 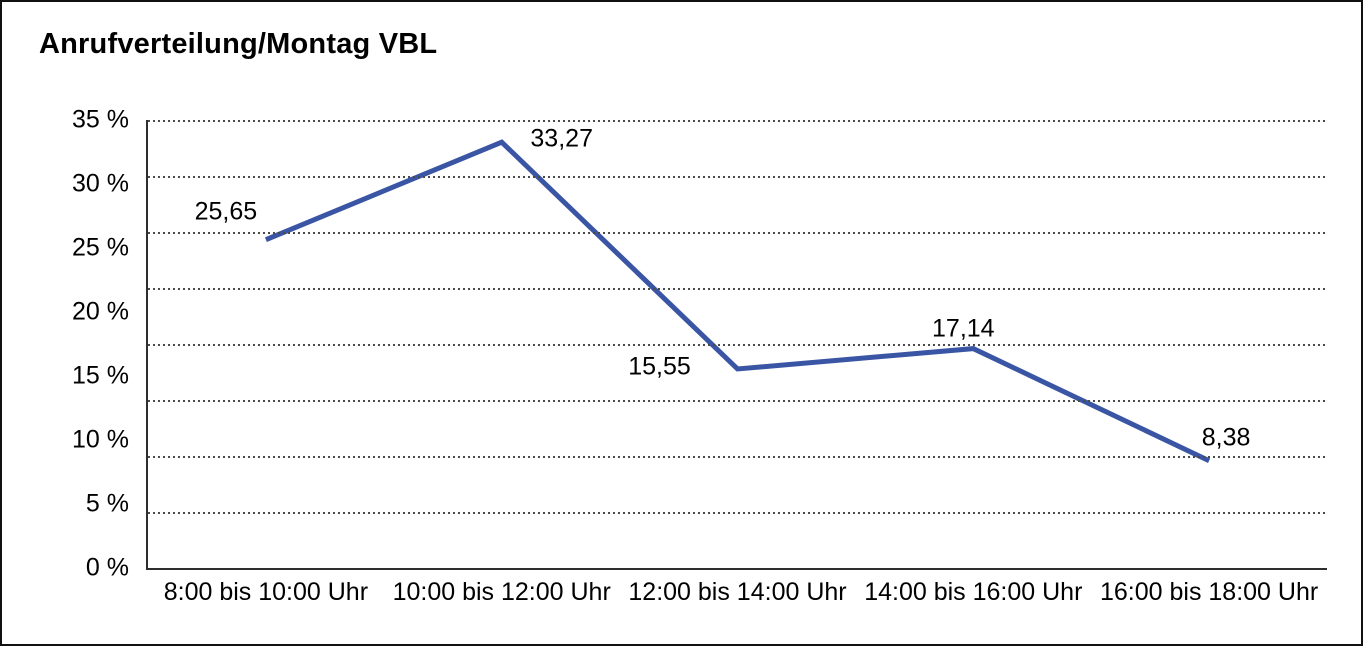 What do you see at coordinates (100, 183) in the screenshot?
I see `y-axis-tick-label: 30 %` at bounding box center [100, 183].